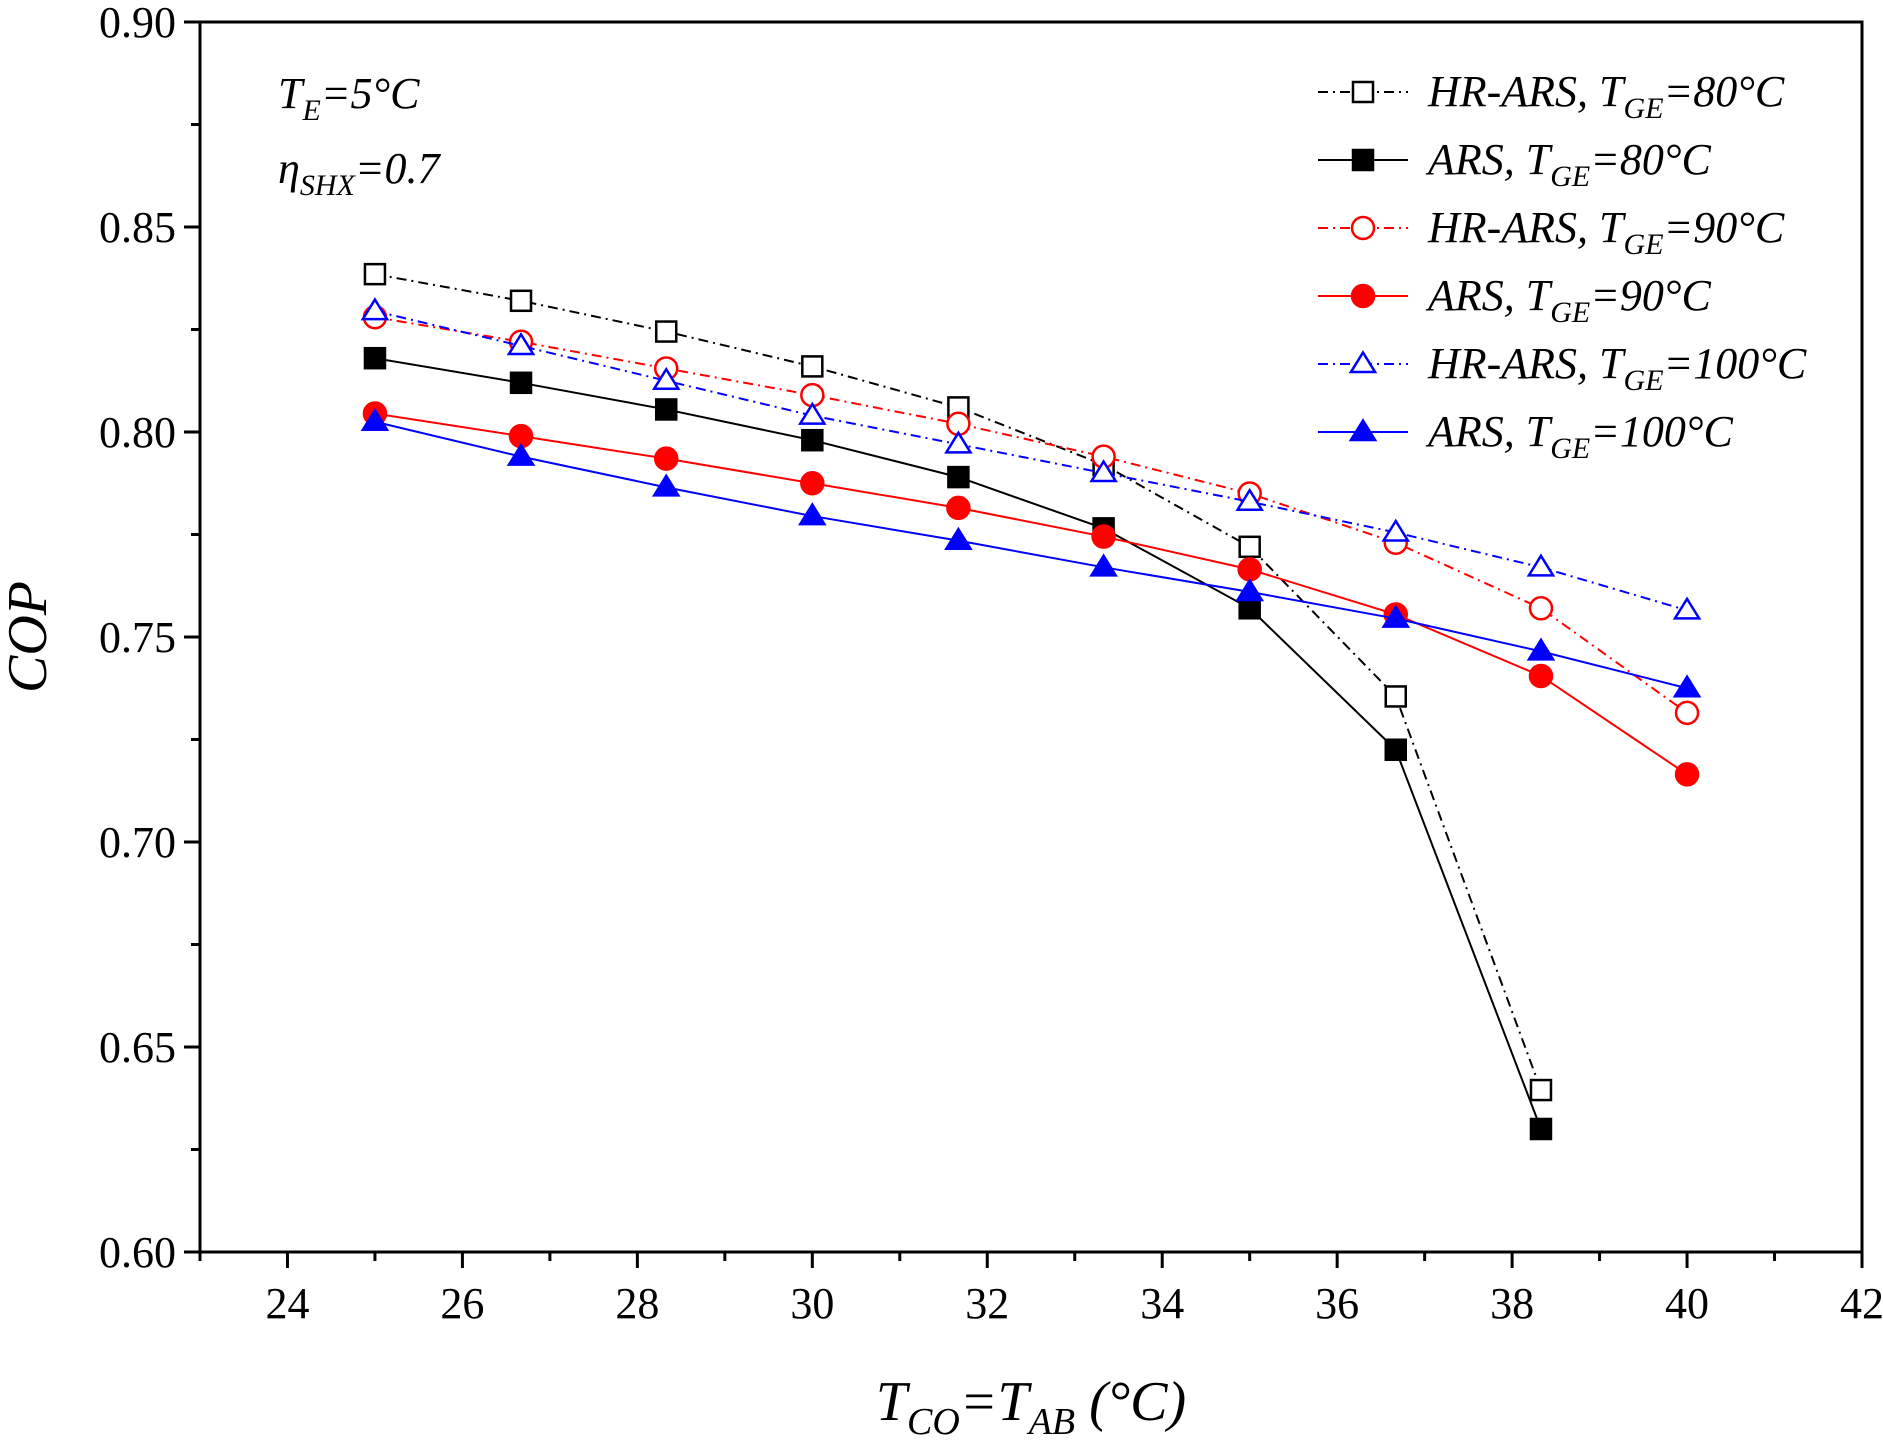  I want to click on legend-entry-4: ARS, TGE=90°C, so click(1515, 300).